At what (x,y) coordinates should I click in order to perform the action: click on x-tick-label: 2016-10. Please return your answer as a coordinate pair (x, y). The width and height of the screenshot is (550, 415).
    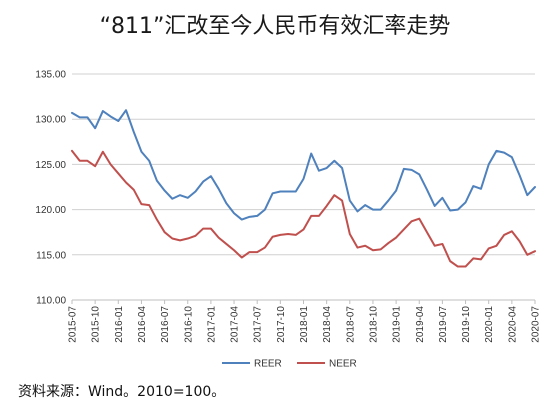
    Looking at the image, I should click on (188, 324).